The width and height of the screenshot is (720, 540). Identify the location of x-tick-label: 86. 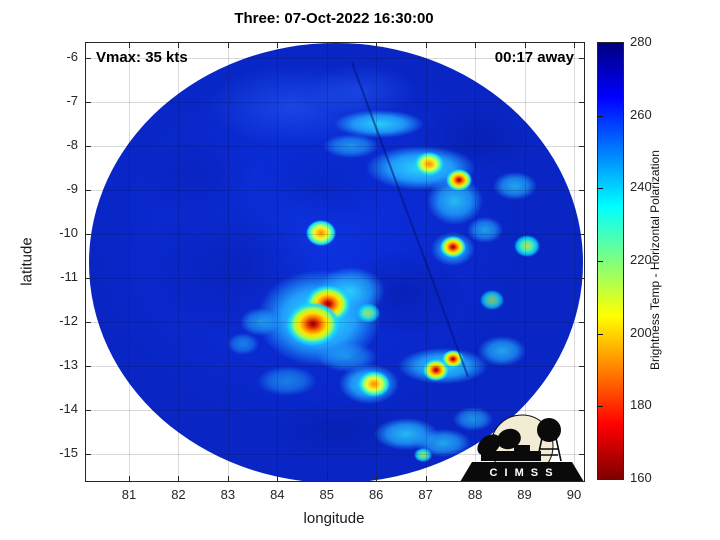
(376, 494).